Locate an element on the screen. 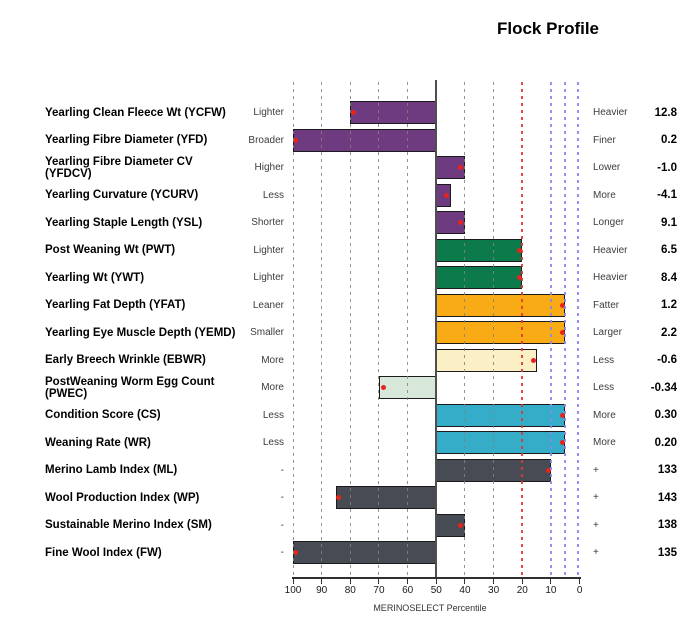 This screenshot has width=691, height=632. high-direction-label: Fatter is located at coordinates (606, 305).